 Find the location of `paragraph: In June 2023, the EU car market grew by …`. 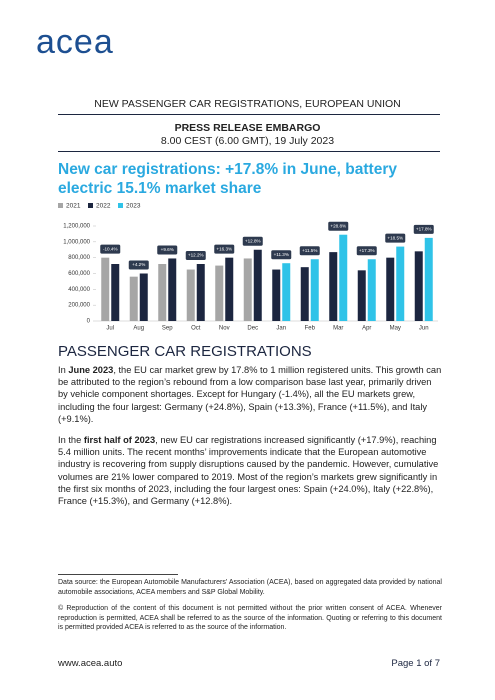

paragraph: In June 2023, the EU car market grew by … is located at coordinates (250, 394).